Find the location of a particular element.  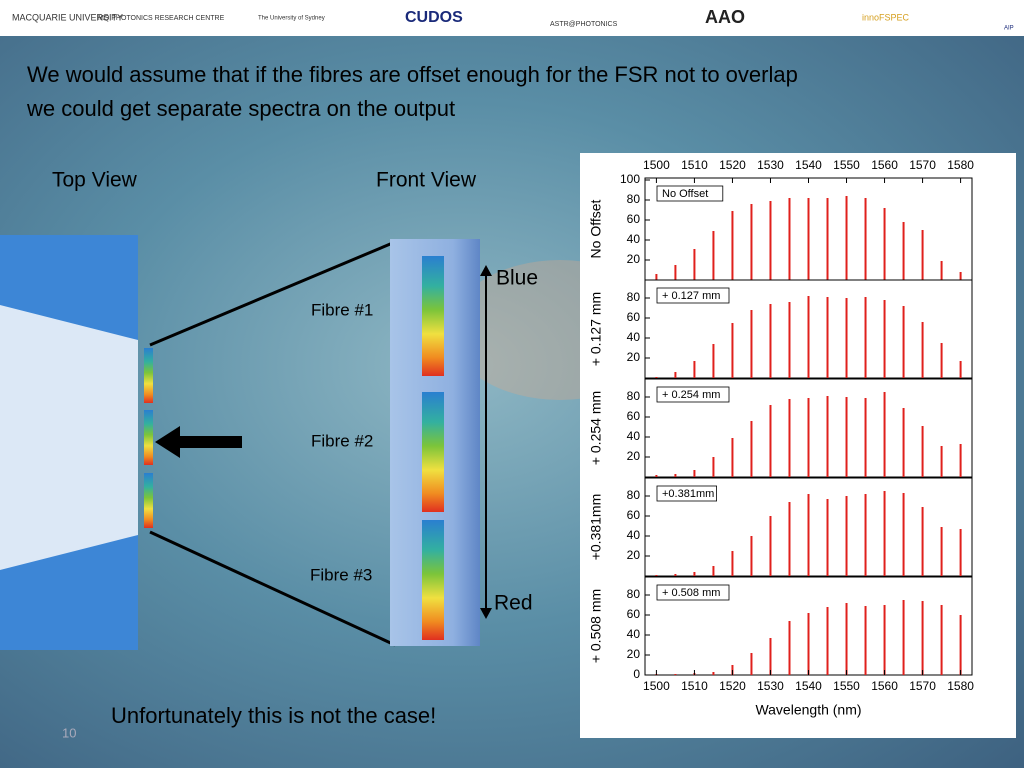

x-axis-label: Wavelength (nm) is located at coordinates (808, 710).